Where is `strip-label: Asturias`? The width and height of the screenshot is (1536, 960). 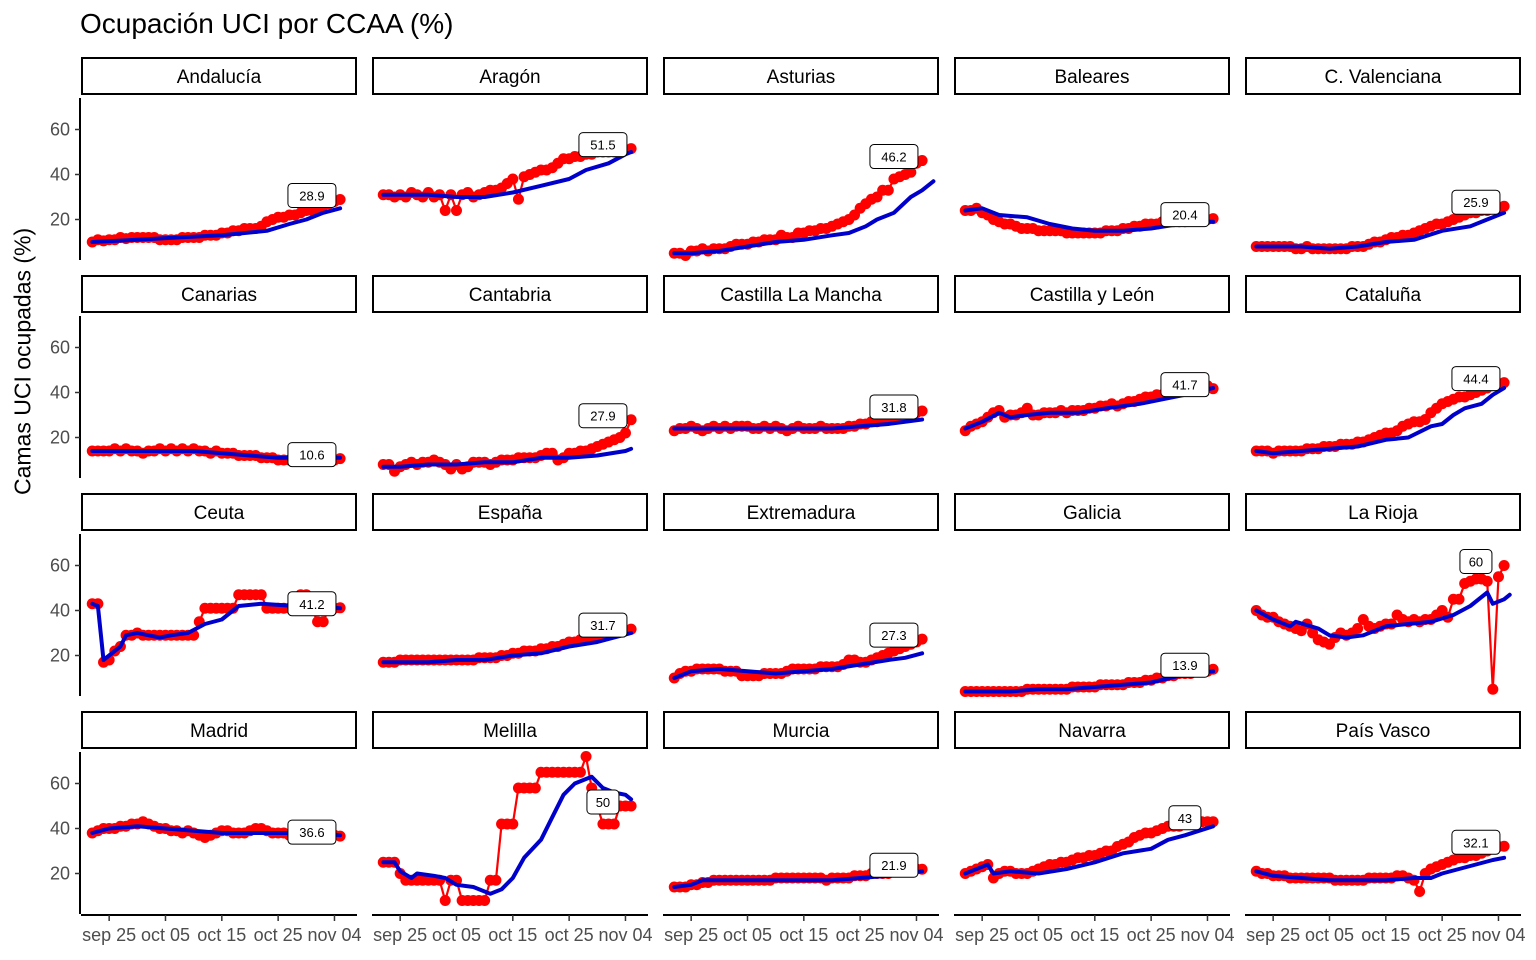 strip-label: Asturias is located at coordinates (801, 77).